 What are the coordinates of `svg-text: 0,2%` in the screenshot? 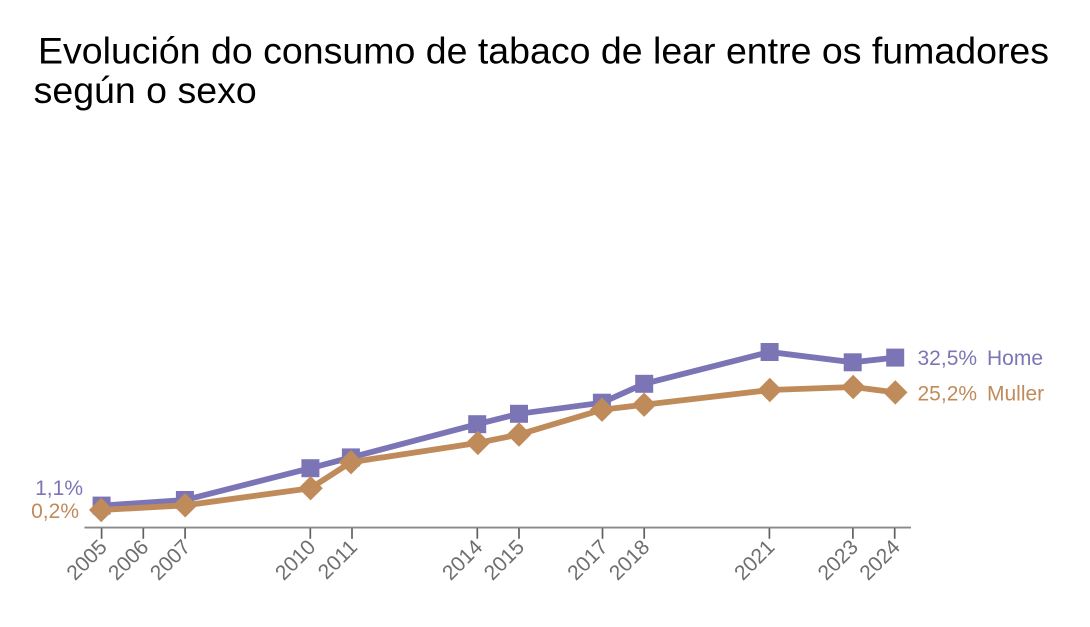 It's located at (55, 511).